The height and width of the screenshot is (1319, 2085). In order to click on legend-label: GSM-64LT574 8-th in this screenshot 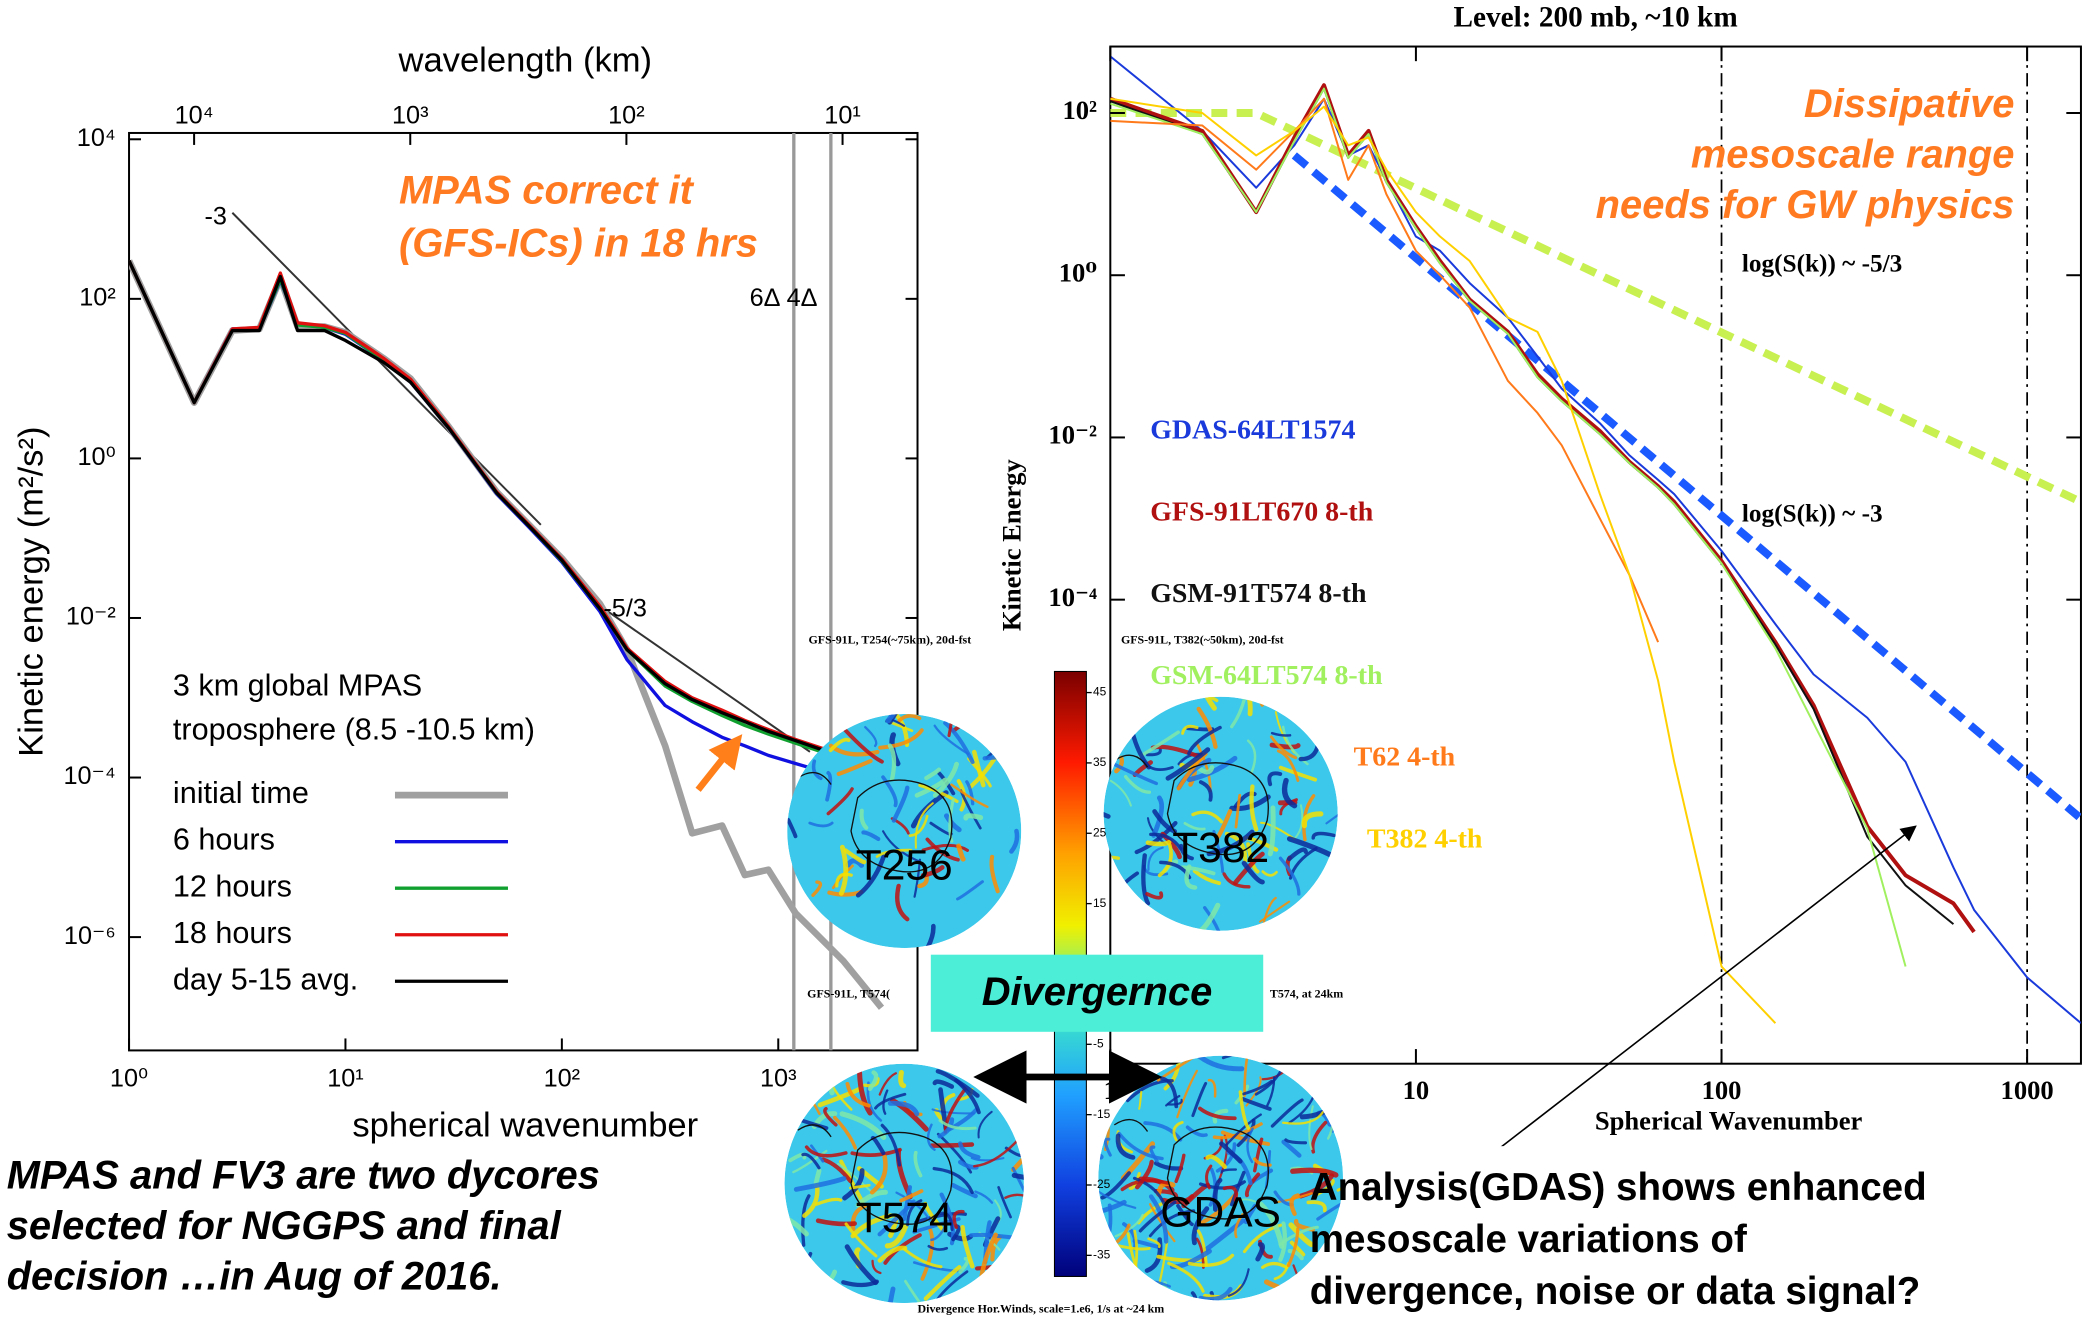, I will do `click(1266, 675)`.